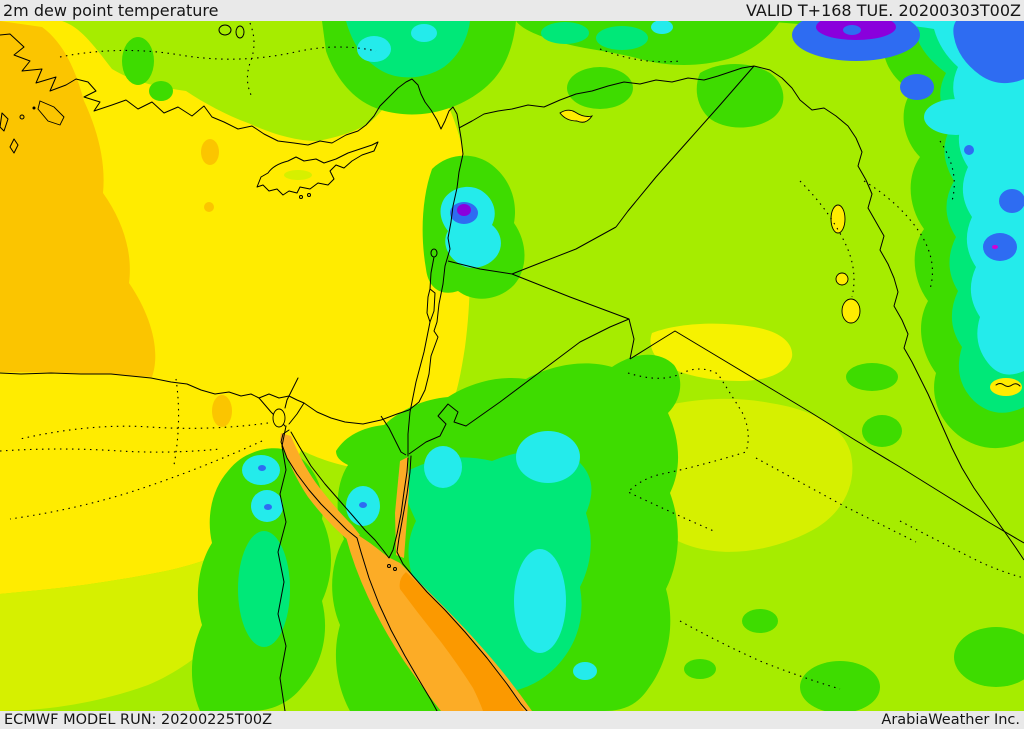 The height and width of the screenshot is (729, 1024). Describe the element at coordinates (155, 149) in the screenshot. I see `aegean-islands` at that location.